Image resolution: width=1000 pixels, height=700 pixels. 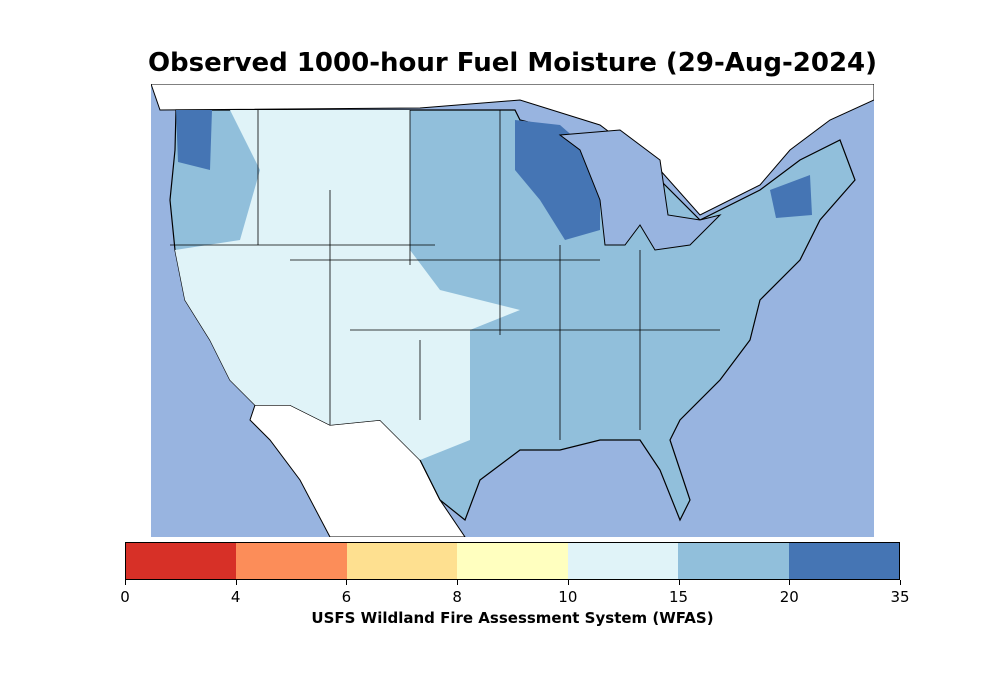 What do you see at coordinates (457, 597) in the screenshot?
I see `colorbar-tick-label: 8` at bounding box center [457, 597].